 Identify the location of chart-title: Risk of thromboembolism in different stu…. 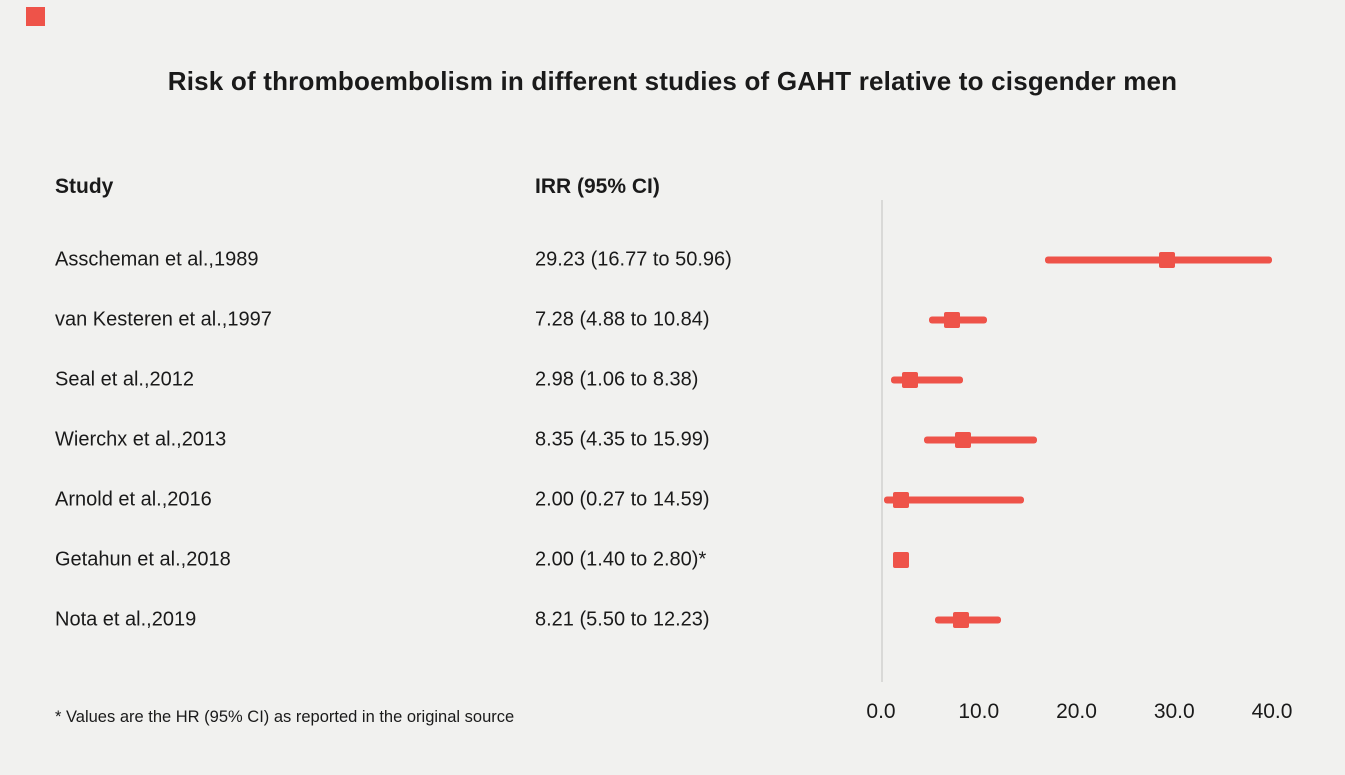
(672, 81).